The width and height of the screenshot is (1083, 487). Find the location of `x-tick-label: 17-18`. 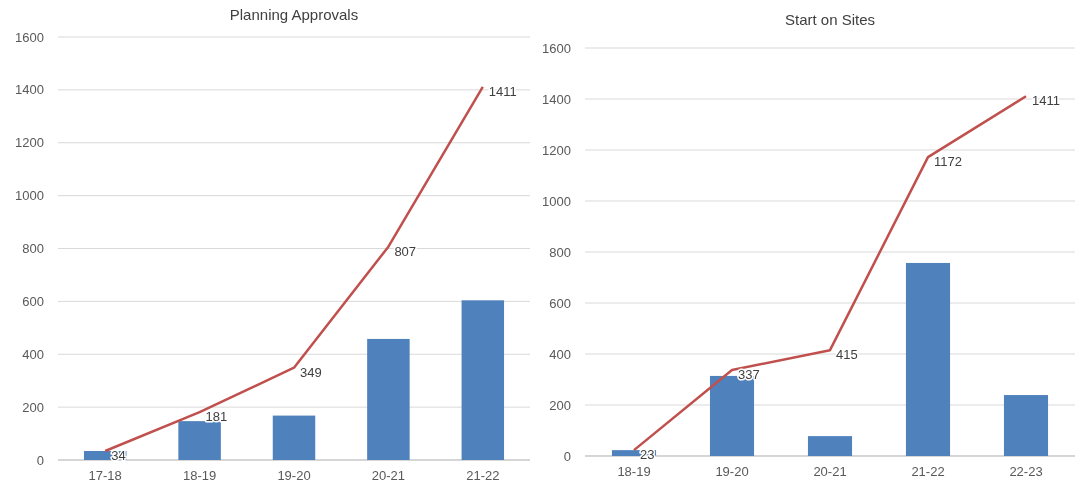

x-tick-label: 17-18 is located at coordinates (105, 475).